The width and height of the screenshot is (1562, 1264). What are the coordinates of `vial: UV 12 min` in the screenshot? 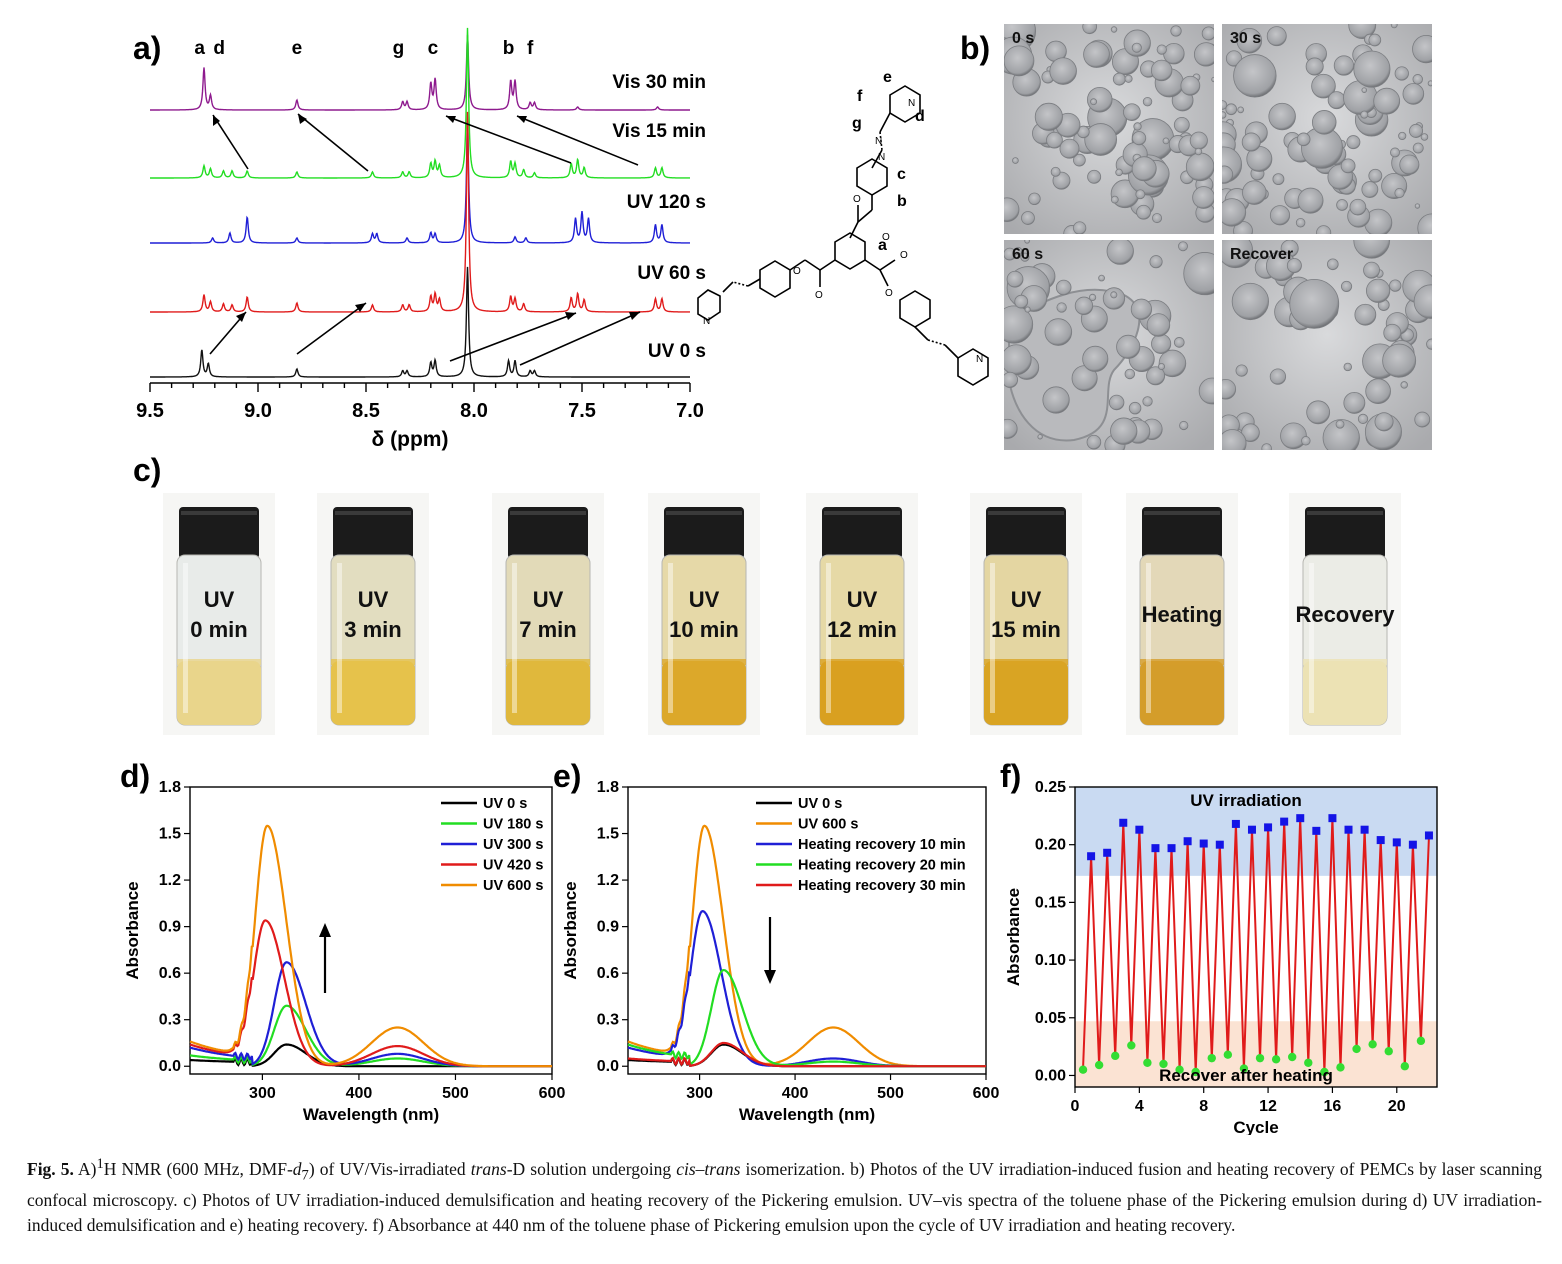 It's located at (862, 614).